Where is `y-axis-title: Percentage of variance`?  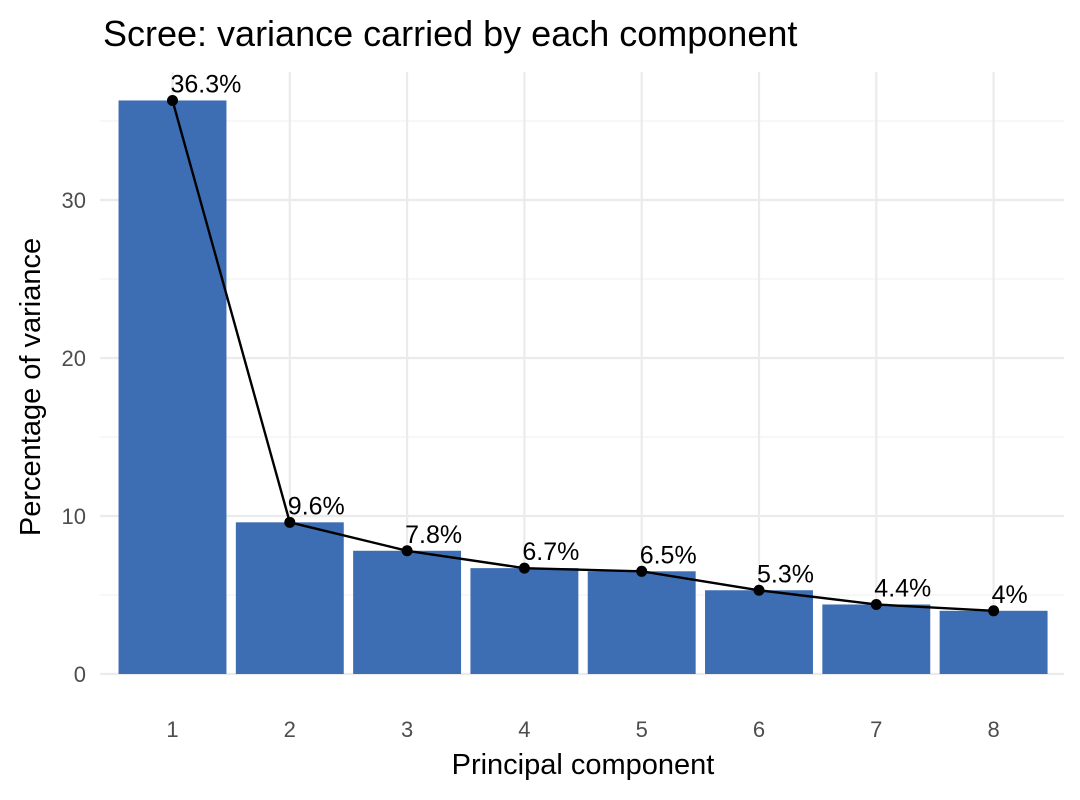
y-axis-title: Percentage of variance is located at coordinates (31, 387).